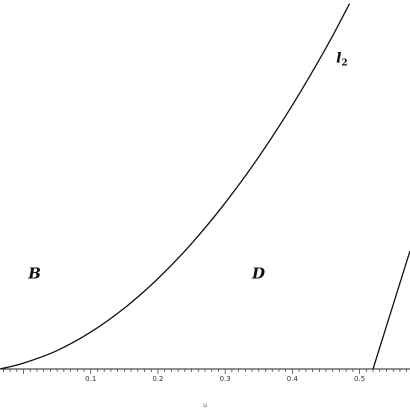 Image resolution: width=410 pixels, height=410 pixels. Describe the element at coordinates (359, 379) in the screenshot. I see `x-tick-label: 0.5` at that location.